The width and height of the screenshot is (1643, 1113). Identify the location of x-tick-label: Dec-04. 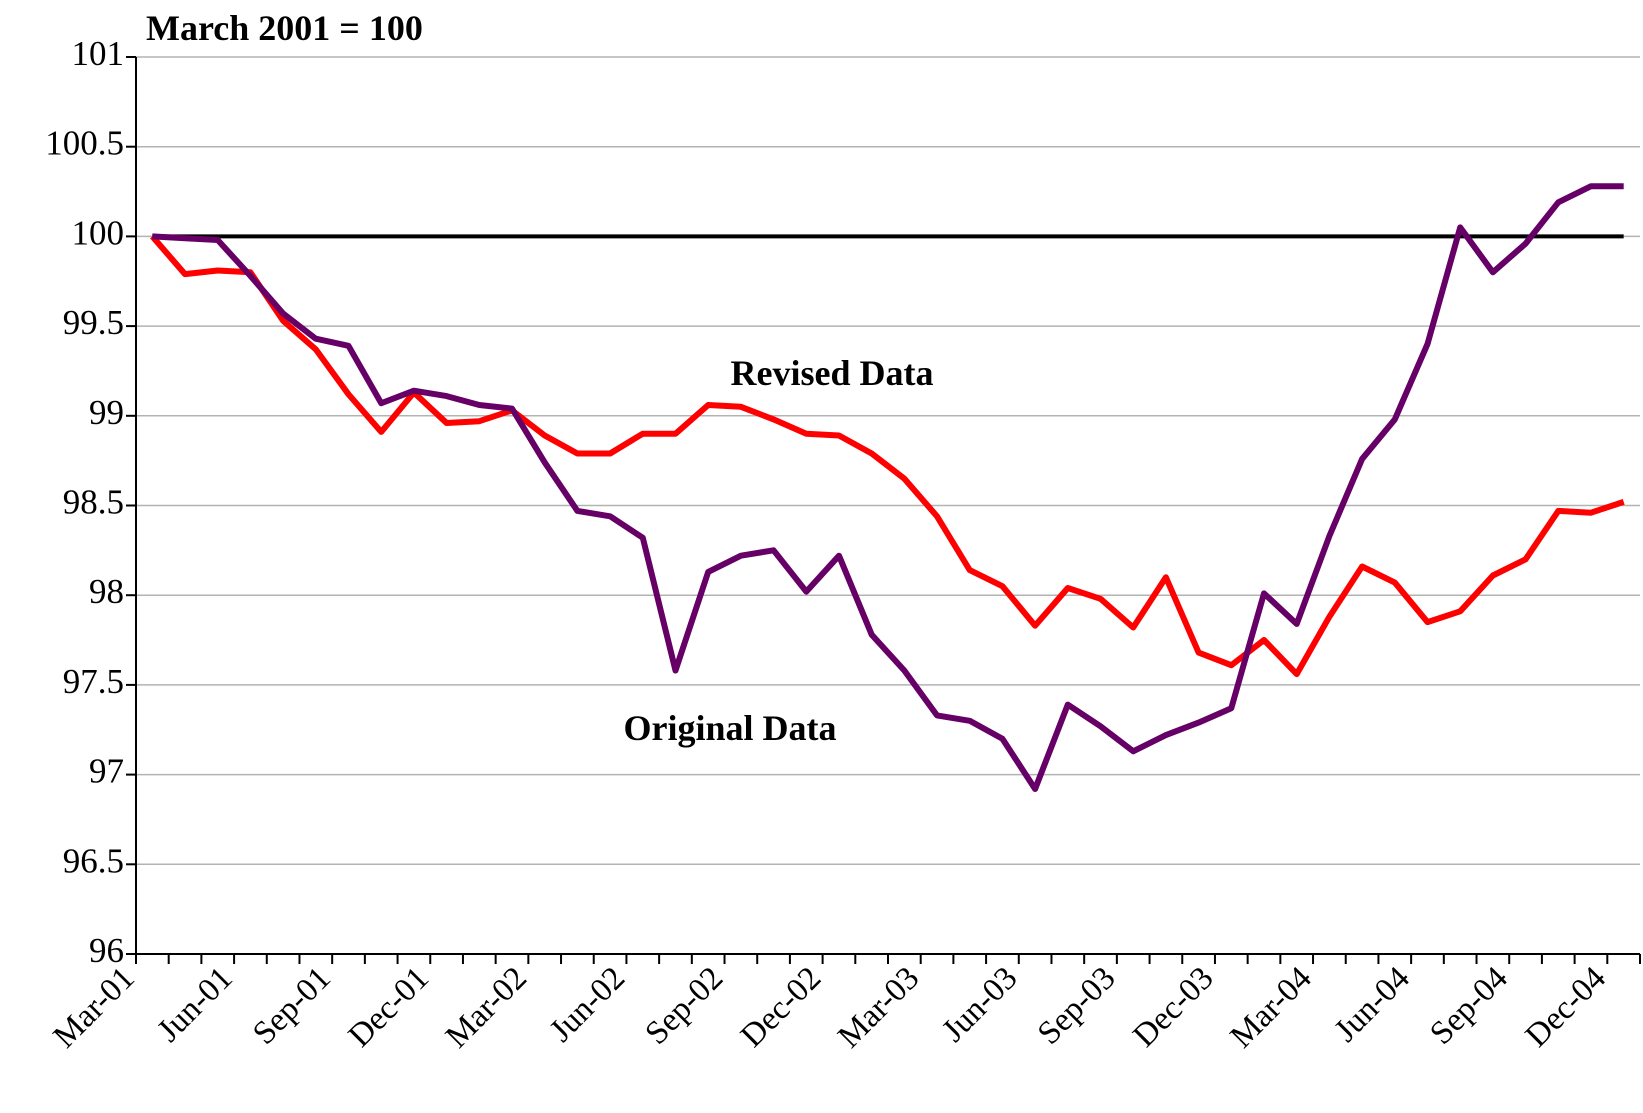
(1566, 1007).